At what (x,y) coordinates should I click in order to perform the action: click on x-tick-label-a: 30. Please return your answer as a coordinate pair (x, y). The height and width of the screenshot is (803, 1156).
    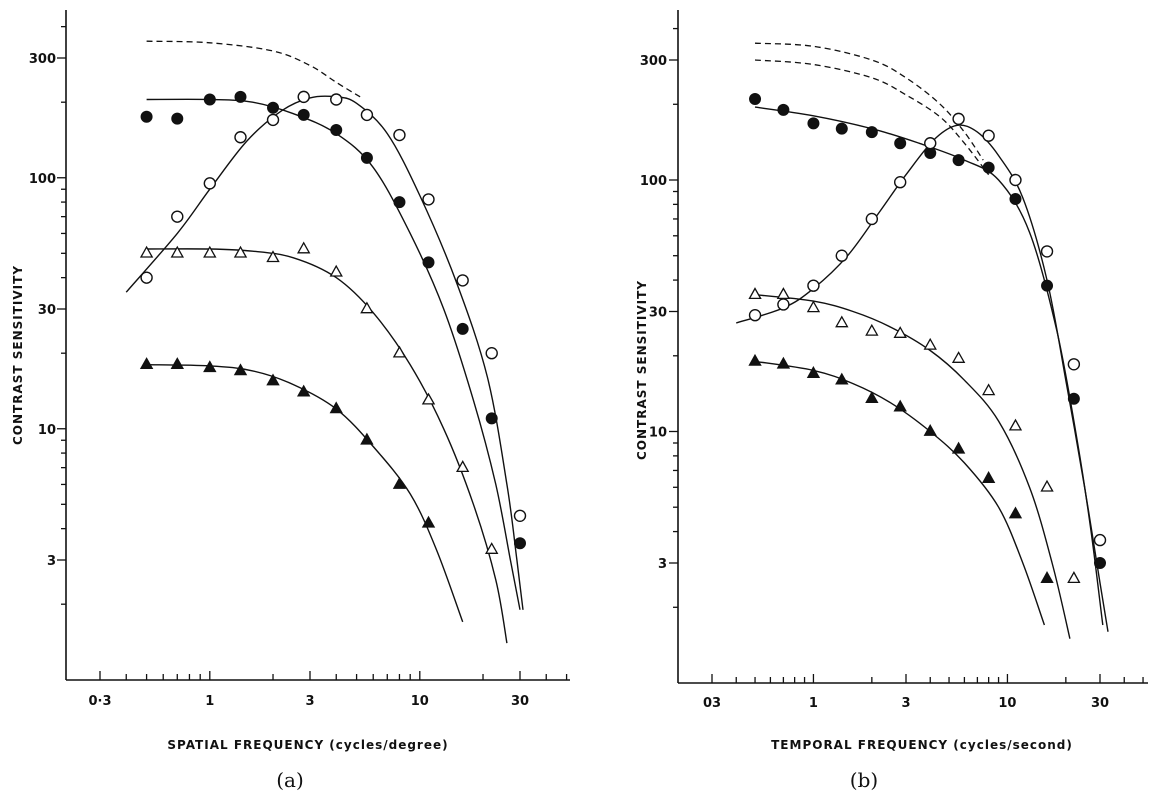
    Looking at the image, I should click on (520, 701).